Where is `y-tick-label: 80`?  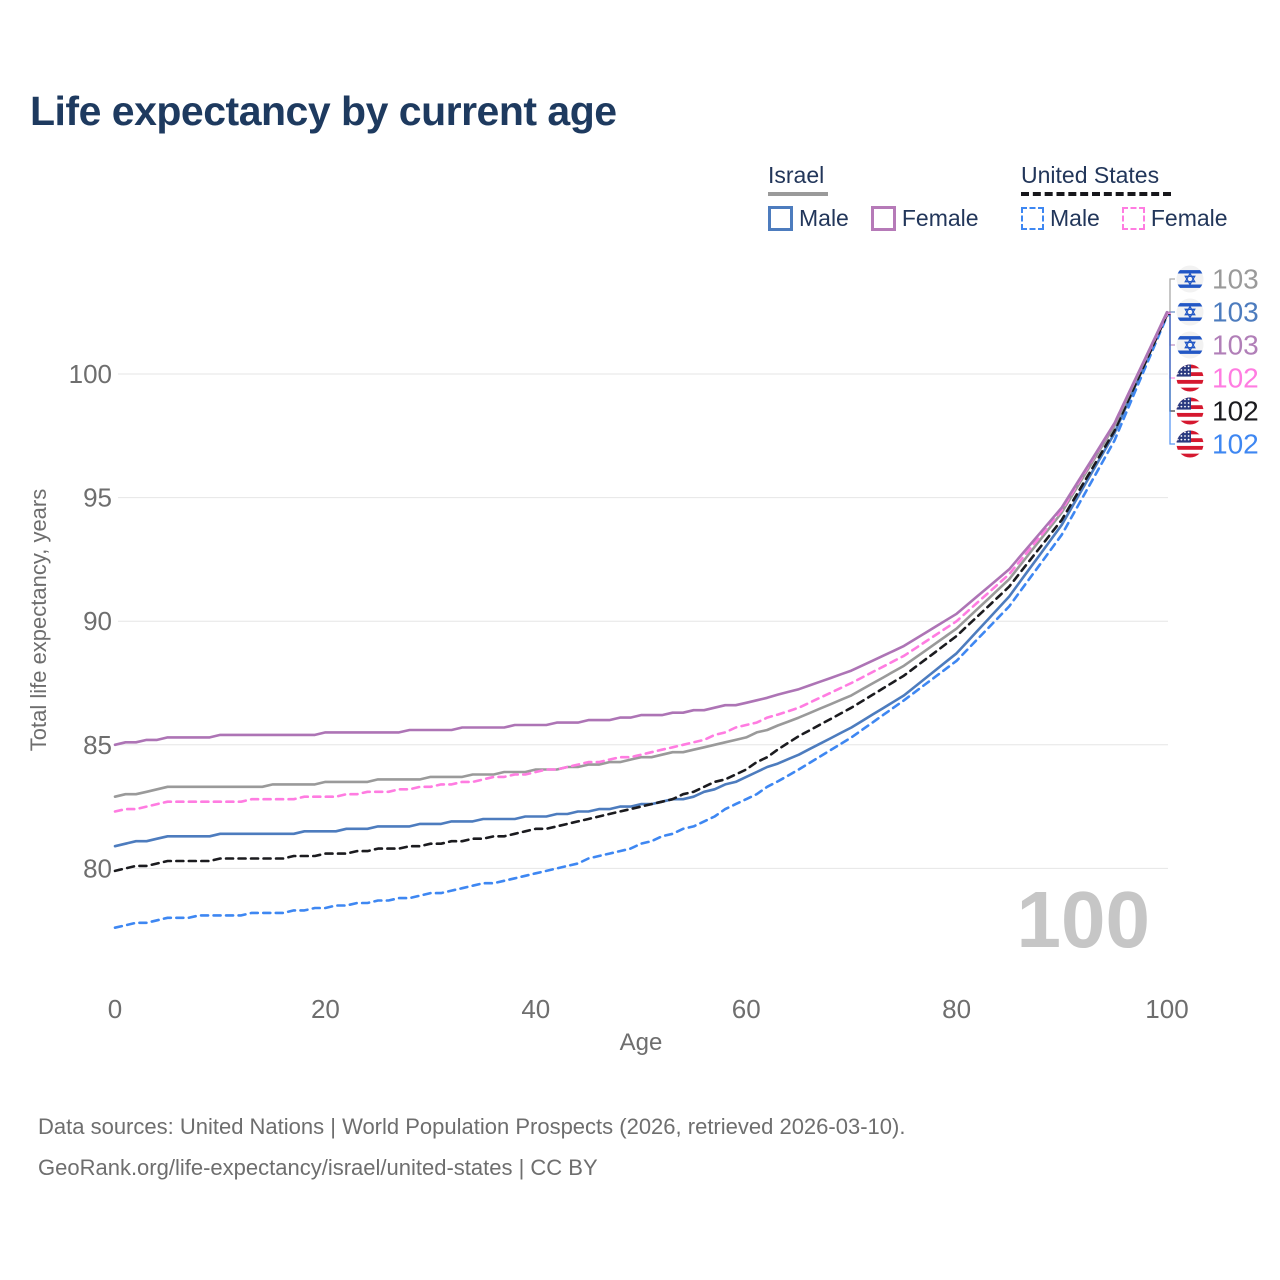 y-tick-label: 80 is located at coordinates (97, 868).